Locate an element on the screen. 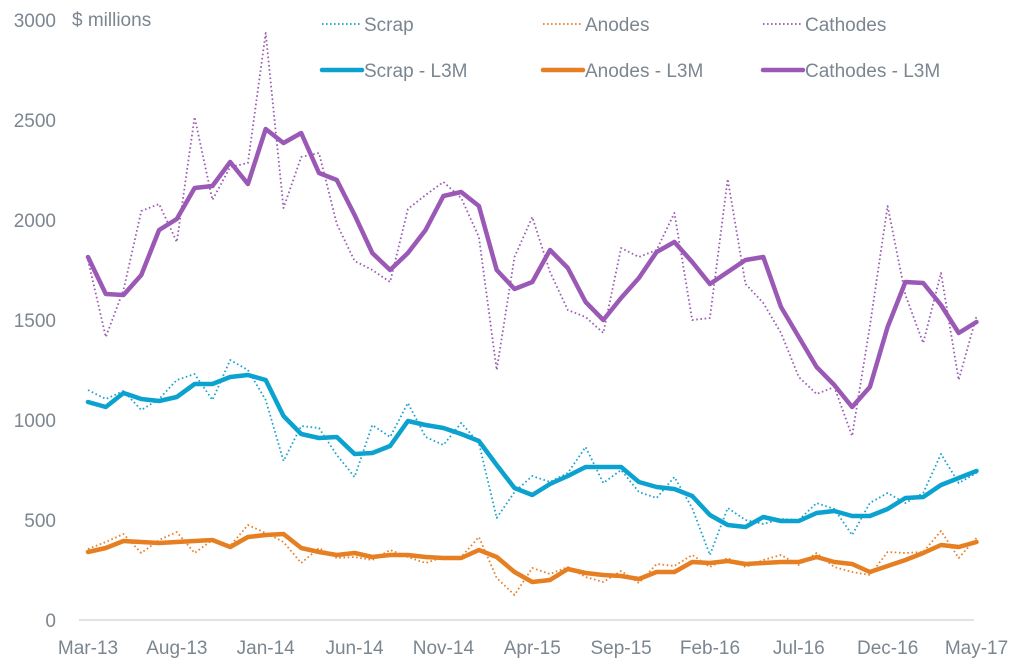 The width and height of the screenshot is (1014, 668). y-tick-label: 1000 is located at coordinates (35, 421).